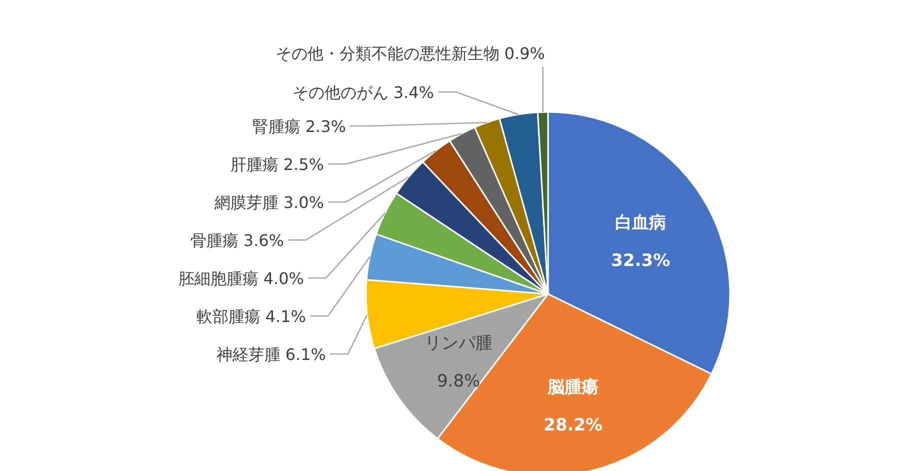  Describe the element at coordinates (363, 92) in the screenshot. I see `slice-label: その他のがん 3.4%` at that location.